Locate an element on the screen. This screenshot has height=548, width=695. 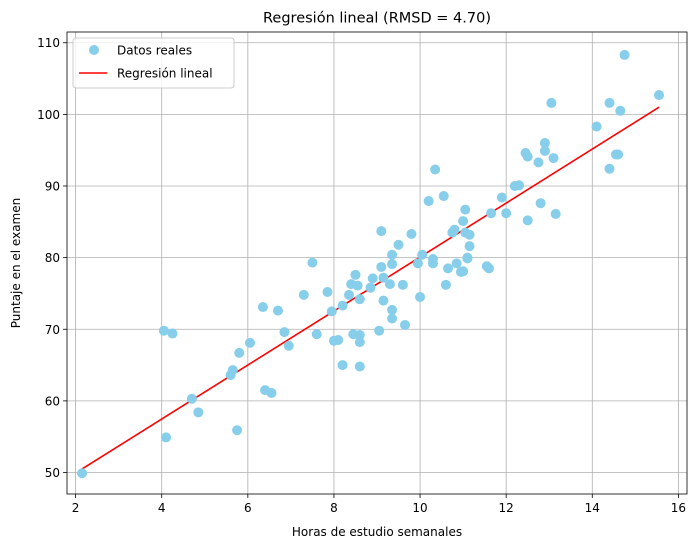
y-axis-ticks: 50 60 70 80 90 100 110 is located at coordinates (52, 258).